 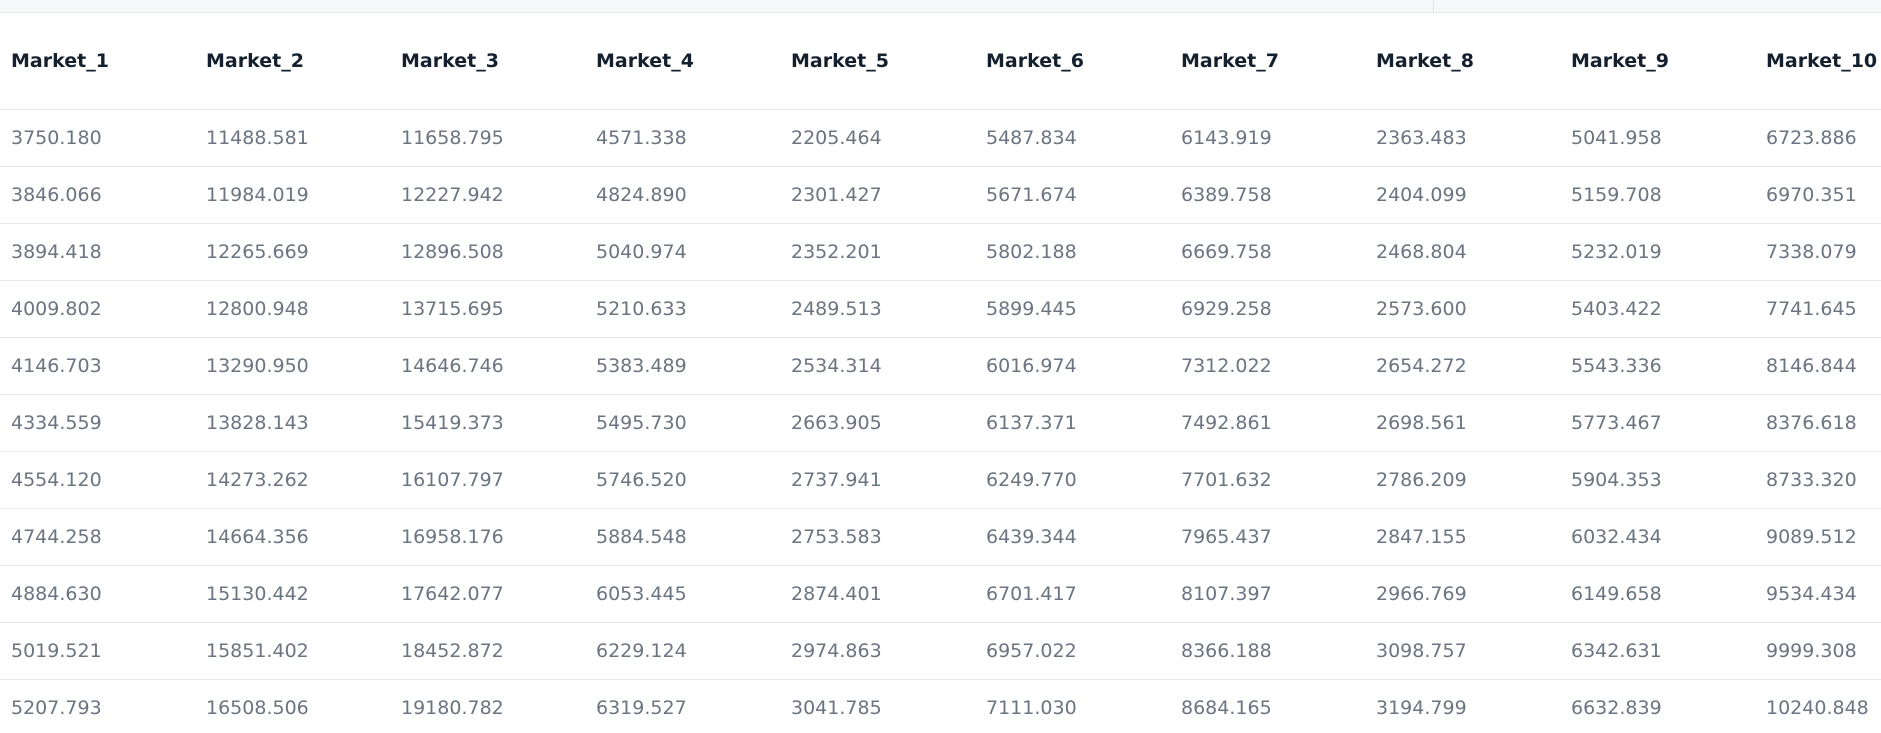 What do you see at coordinates (292, 423) in the screenshot?
I see `table-cell: 13828.143` at bounding box center [292, 423].